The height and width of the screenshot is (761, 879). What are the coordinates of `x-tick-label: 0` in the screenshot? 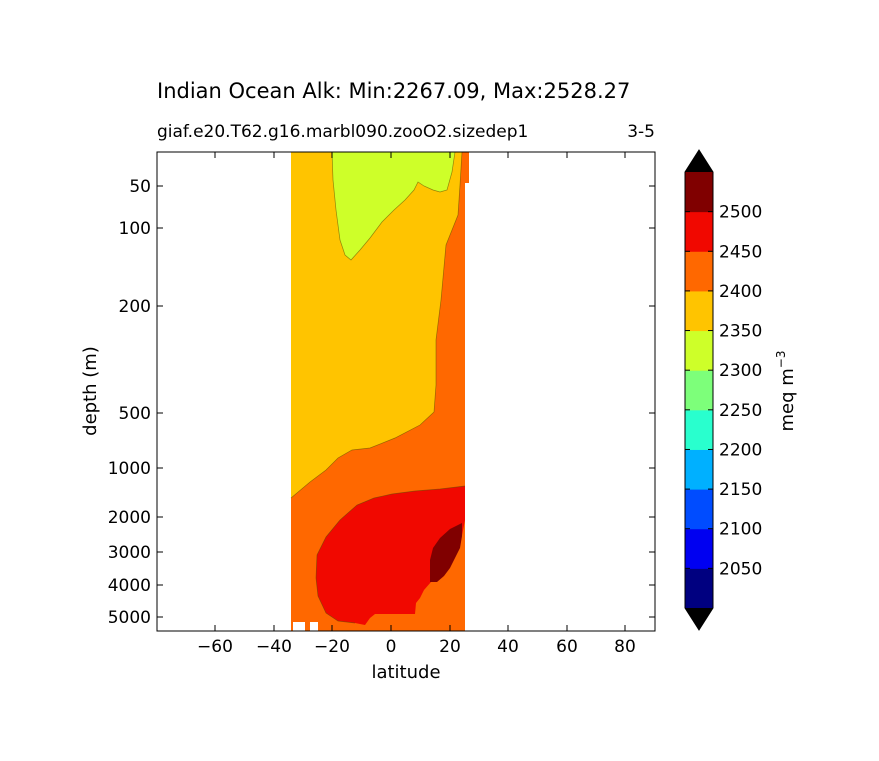 It's located at (391, 647).